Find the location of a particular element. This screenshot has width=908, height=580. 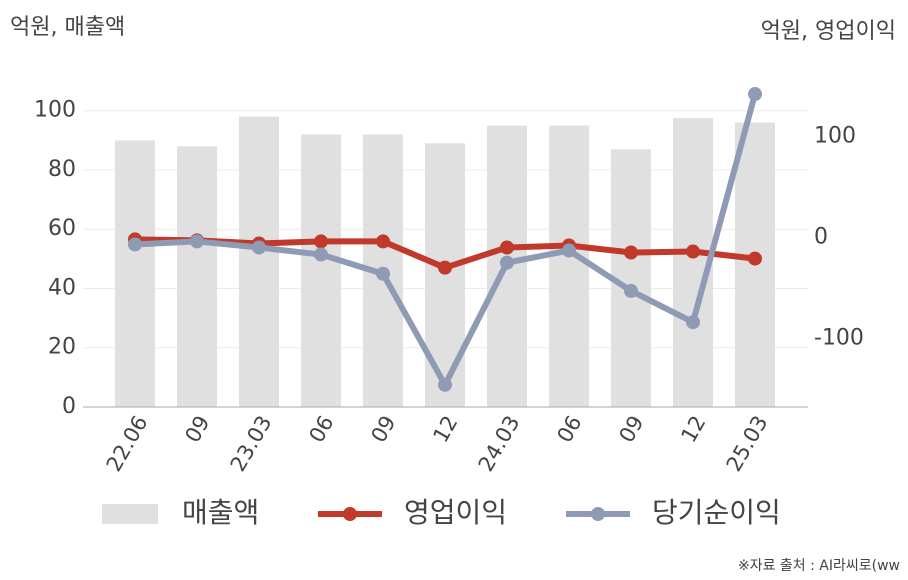

source-note: ※자료 출처 : AI라씨로(ww is located at coordinates (819, 566).